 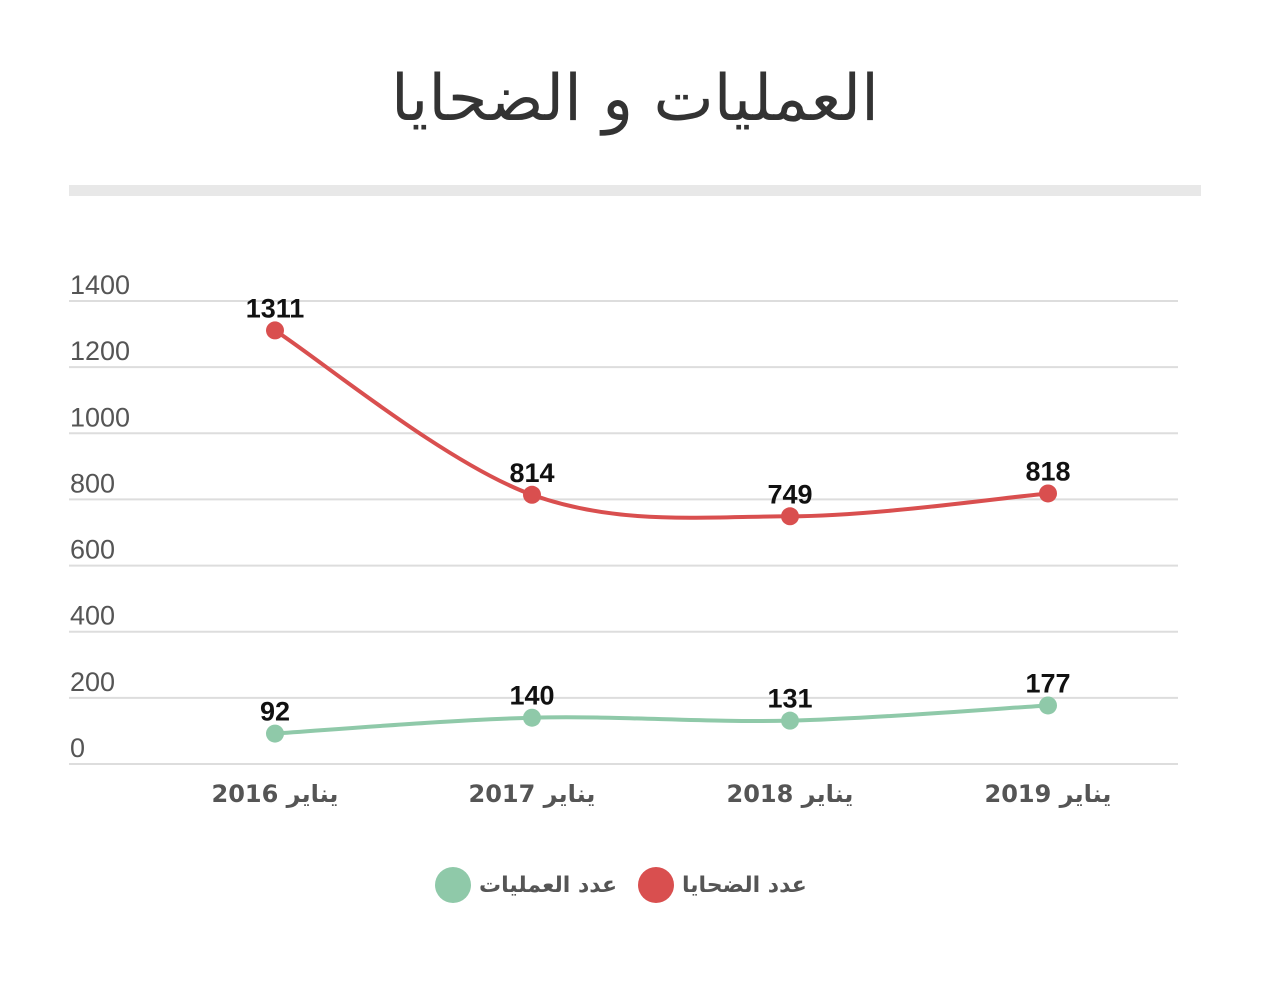 What do you see at coordinates (92, 483) in the screenshot?
I see `y-tick-label: 800` at bounding box center [92, 483].